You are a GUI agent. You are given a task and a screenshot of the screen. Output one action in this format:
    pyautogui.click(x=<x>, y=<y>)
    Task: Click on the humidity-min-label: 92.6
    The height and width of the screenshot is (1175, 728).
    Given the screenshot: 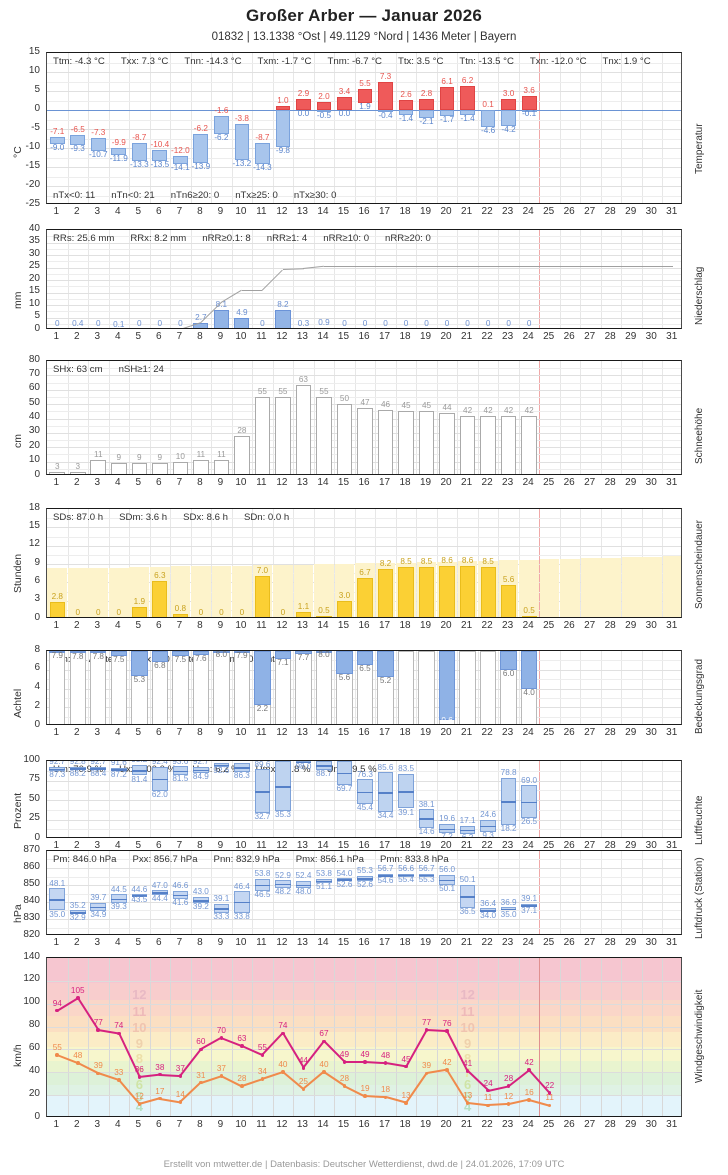 What is the action you would take?
    pyautogui.click(x=221, y=770)
    